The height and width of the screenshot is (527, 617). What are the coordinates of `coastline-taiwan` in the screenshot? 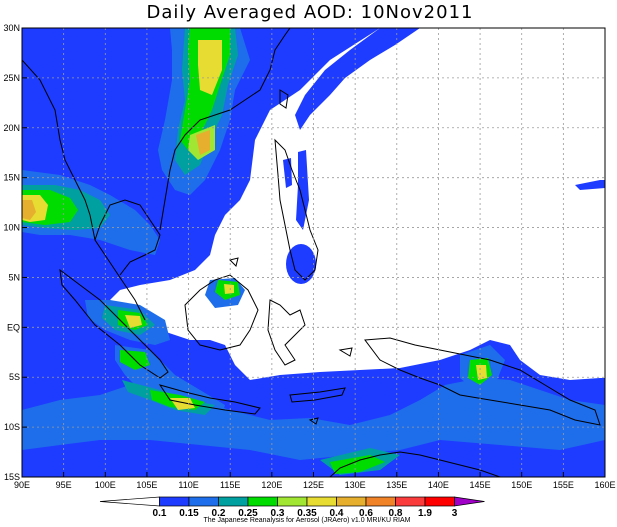 It's located at (284, 99).